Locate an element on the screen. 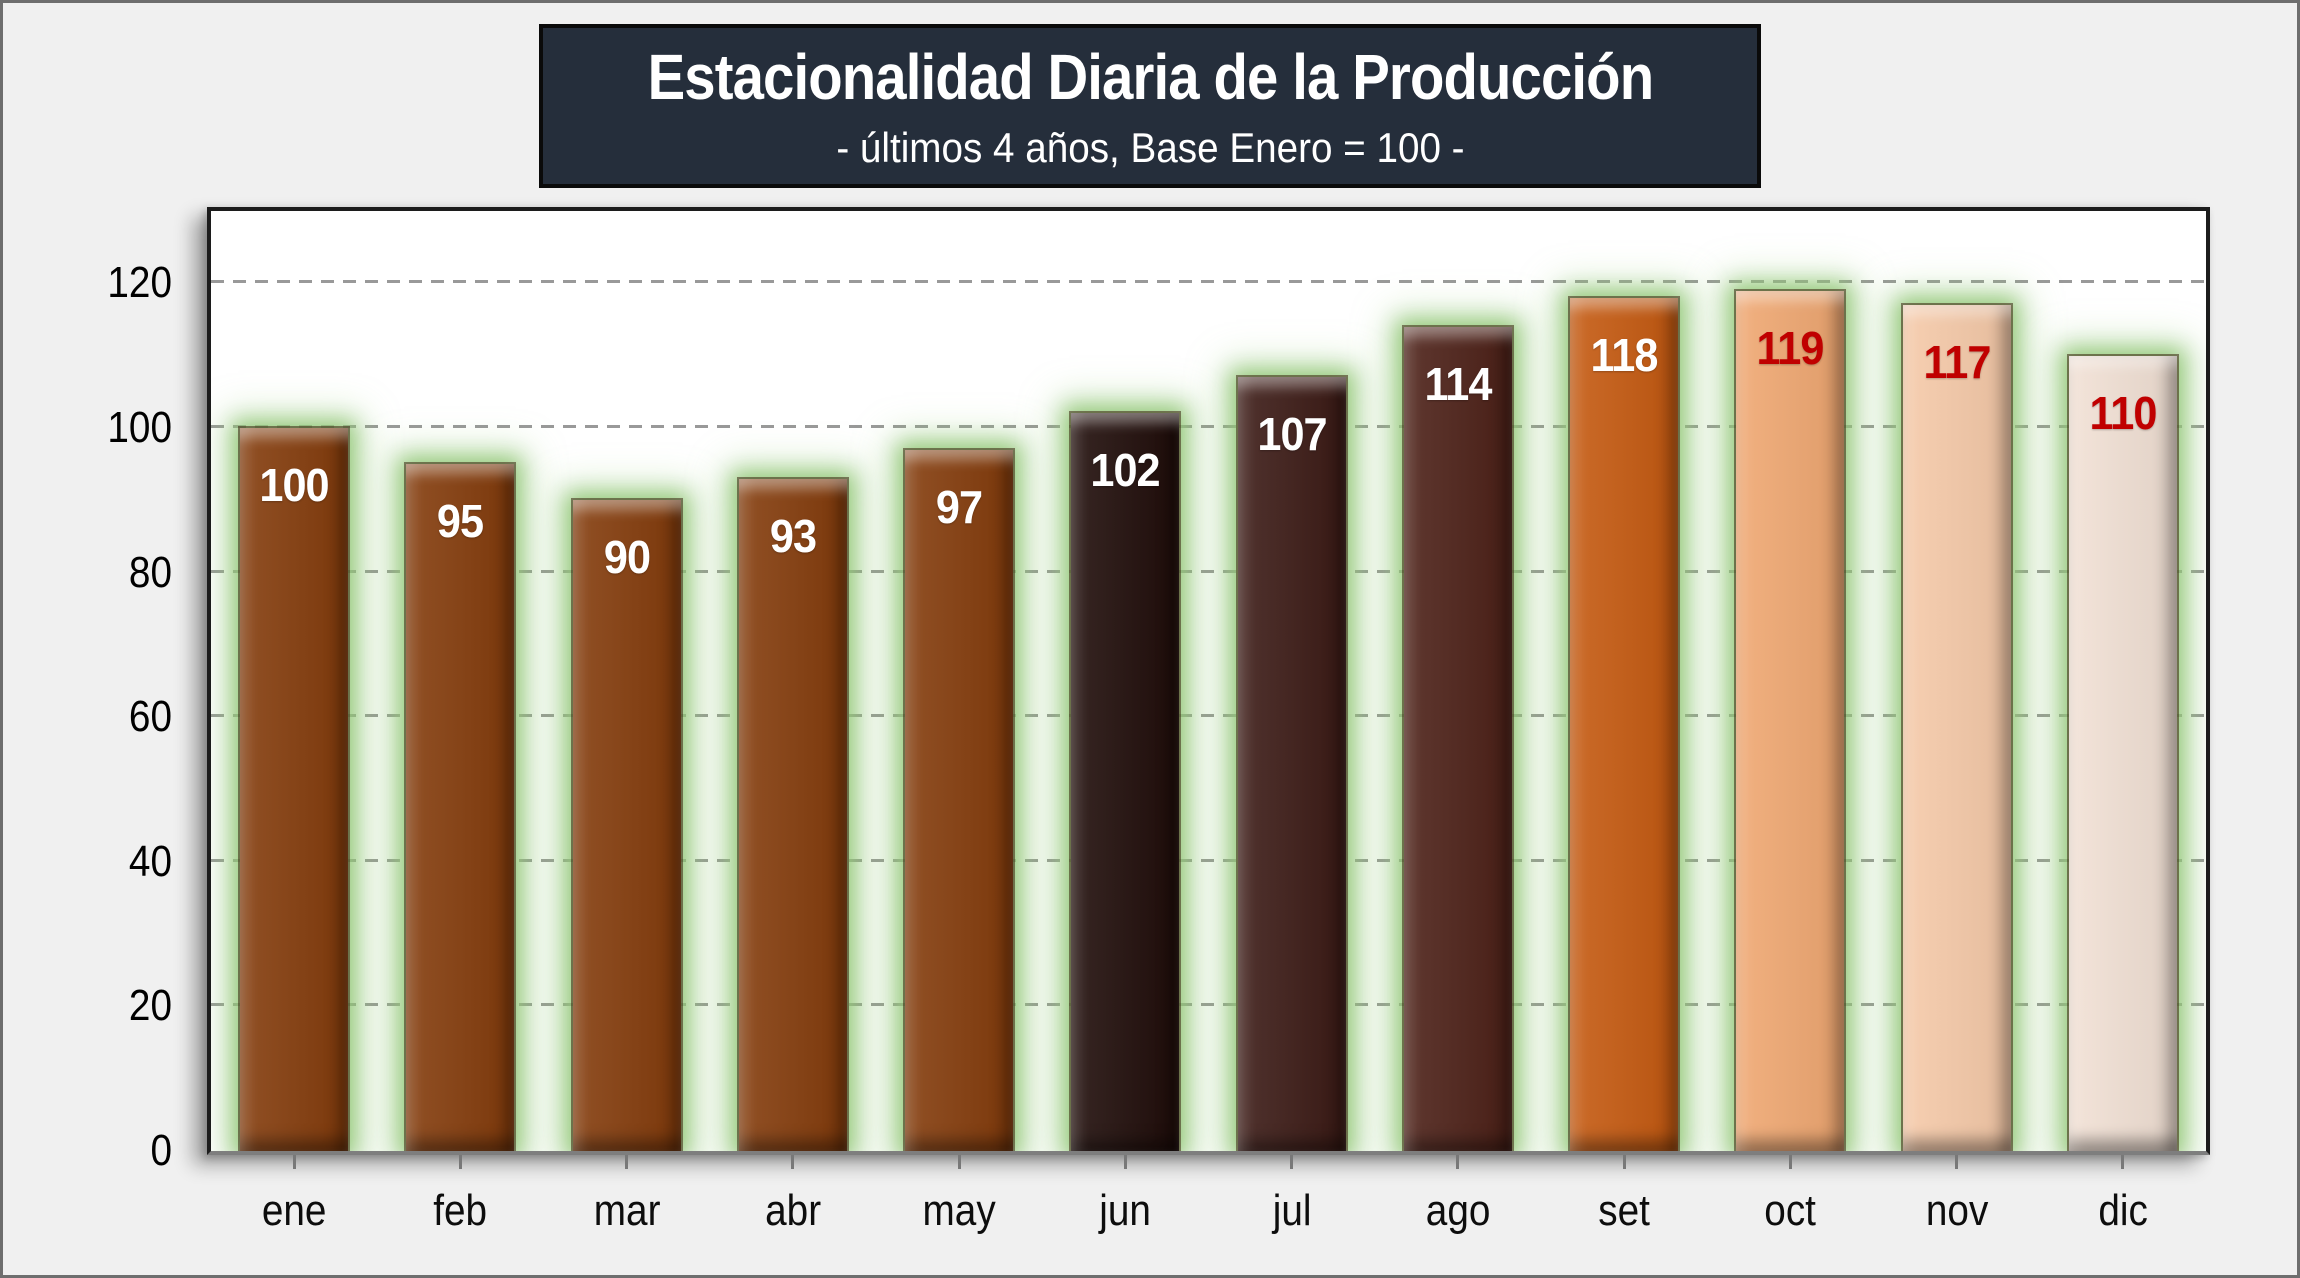 The width and height of the screenshot is (2300, 1278). bar-value-label-jun: 102 is located at coordinates (1125, 470).